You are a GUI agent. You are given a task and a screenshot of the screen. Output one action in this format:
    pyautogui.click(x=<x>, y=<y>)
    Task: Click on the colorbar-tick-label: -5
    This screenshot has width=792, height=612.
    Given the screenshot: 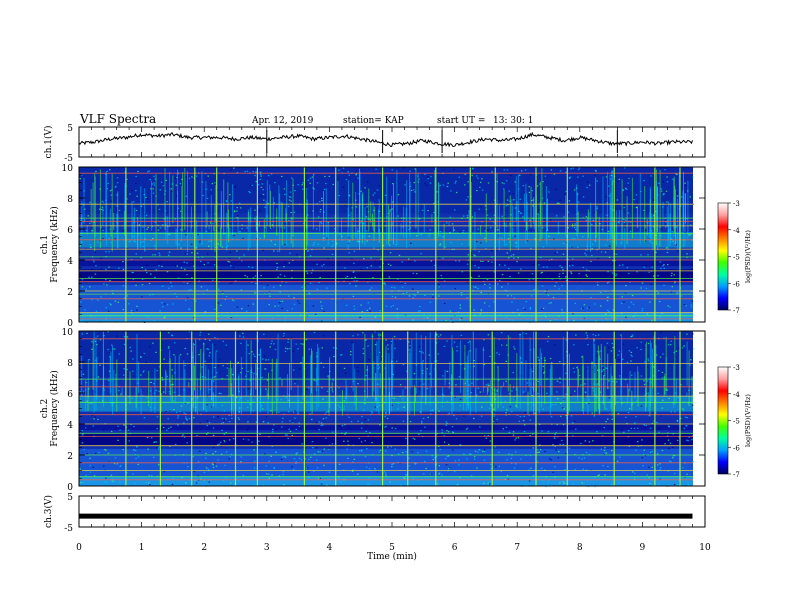 What is the action you would take?
    pyautogui.click(x=736, y=258)
    